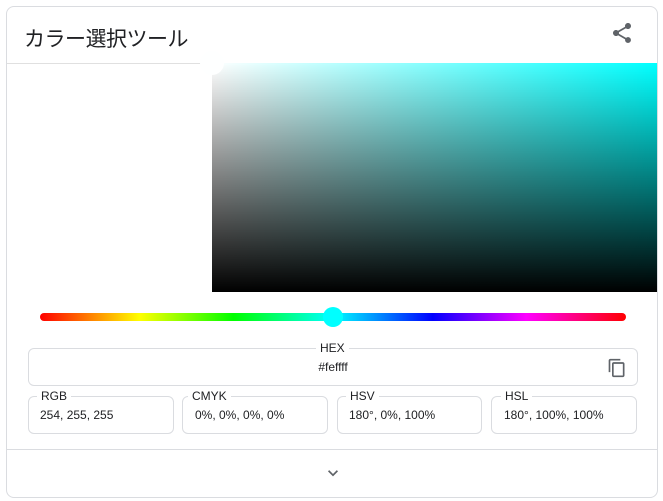  Describe the element at coordinates (333, 473) in the screenshot. I see `chevron-down-icon` at that location.